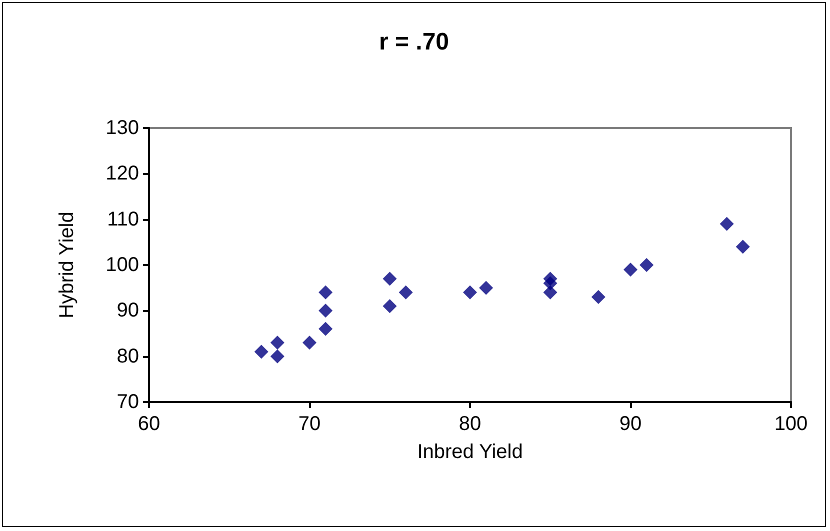 This screenshot has width=830, height=531. I want to click on x-tick-label: 60, so click(149, 424).